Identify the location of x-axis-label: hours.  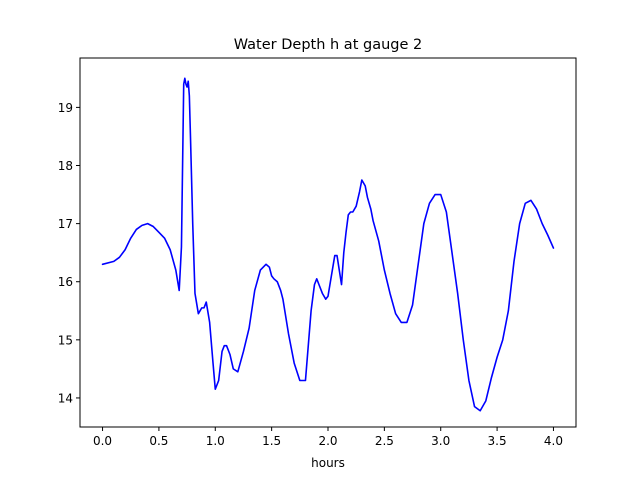
(328, 463).